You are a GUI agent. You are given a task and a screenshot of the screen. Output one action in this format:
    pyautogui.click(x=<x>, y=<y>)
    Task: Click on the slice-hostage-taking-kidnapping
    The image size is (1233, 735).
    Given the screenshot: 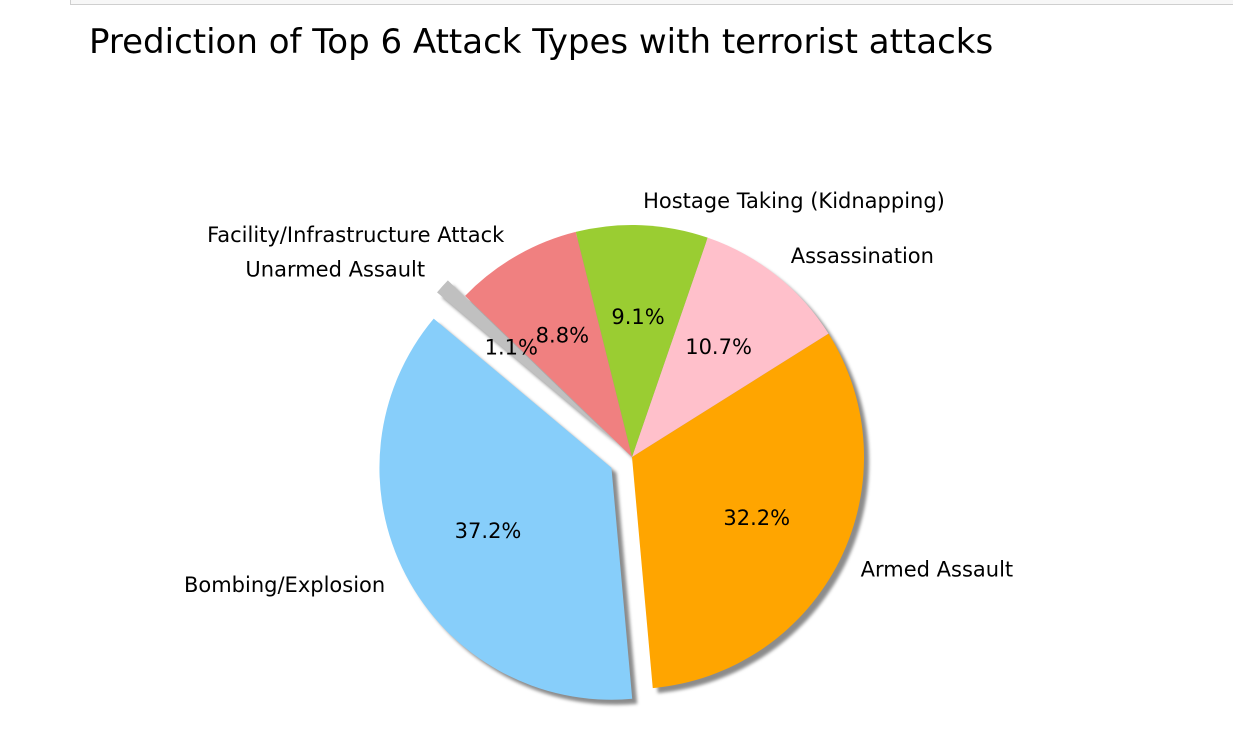 What is the action you would take?
    pyautogui.click(x=641, y=341)
    